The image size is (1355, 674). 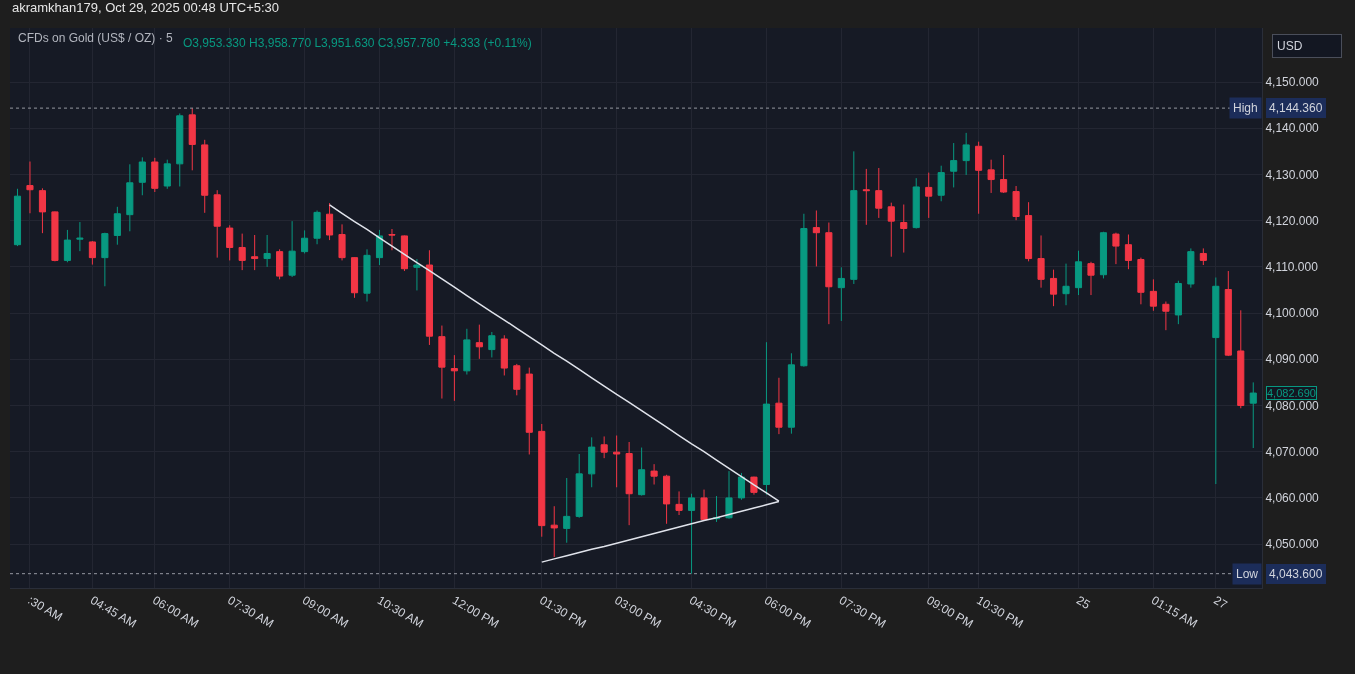 What do you see at coordinates (1292, 82) in the screenshot?
I see `y-tick-label: 4,150.000` at bounding box center [1292, 82].